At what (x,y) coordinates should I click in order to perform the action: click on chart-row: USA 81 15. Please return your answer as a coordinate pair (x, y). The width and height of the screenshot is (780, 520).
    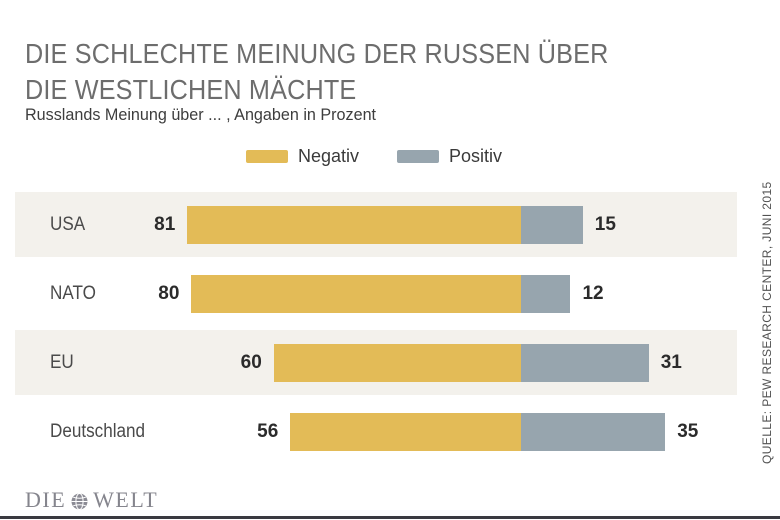
    Looking at the image, I should click on (390, 224).